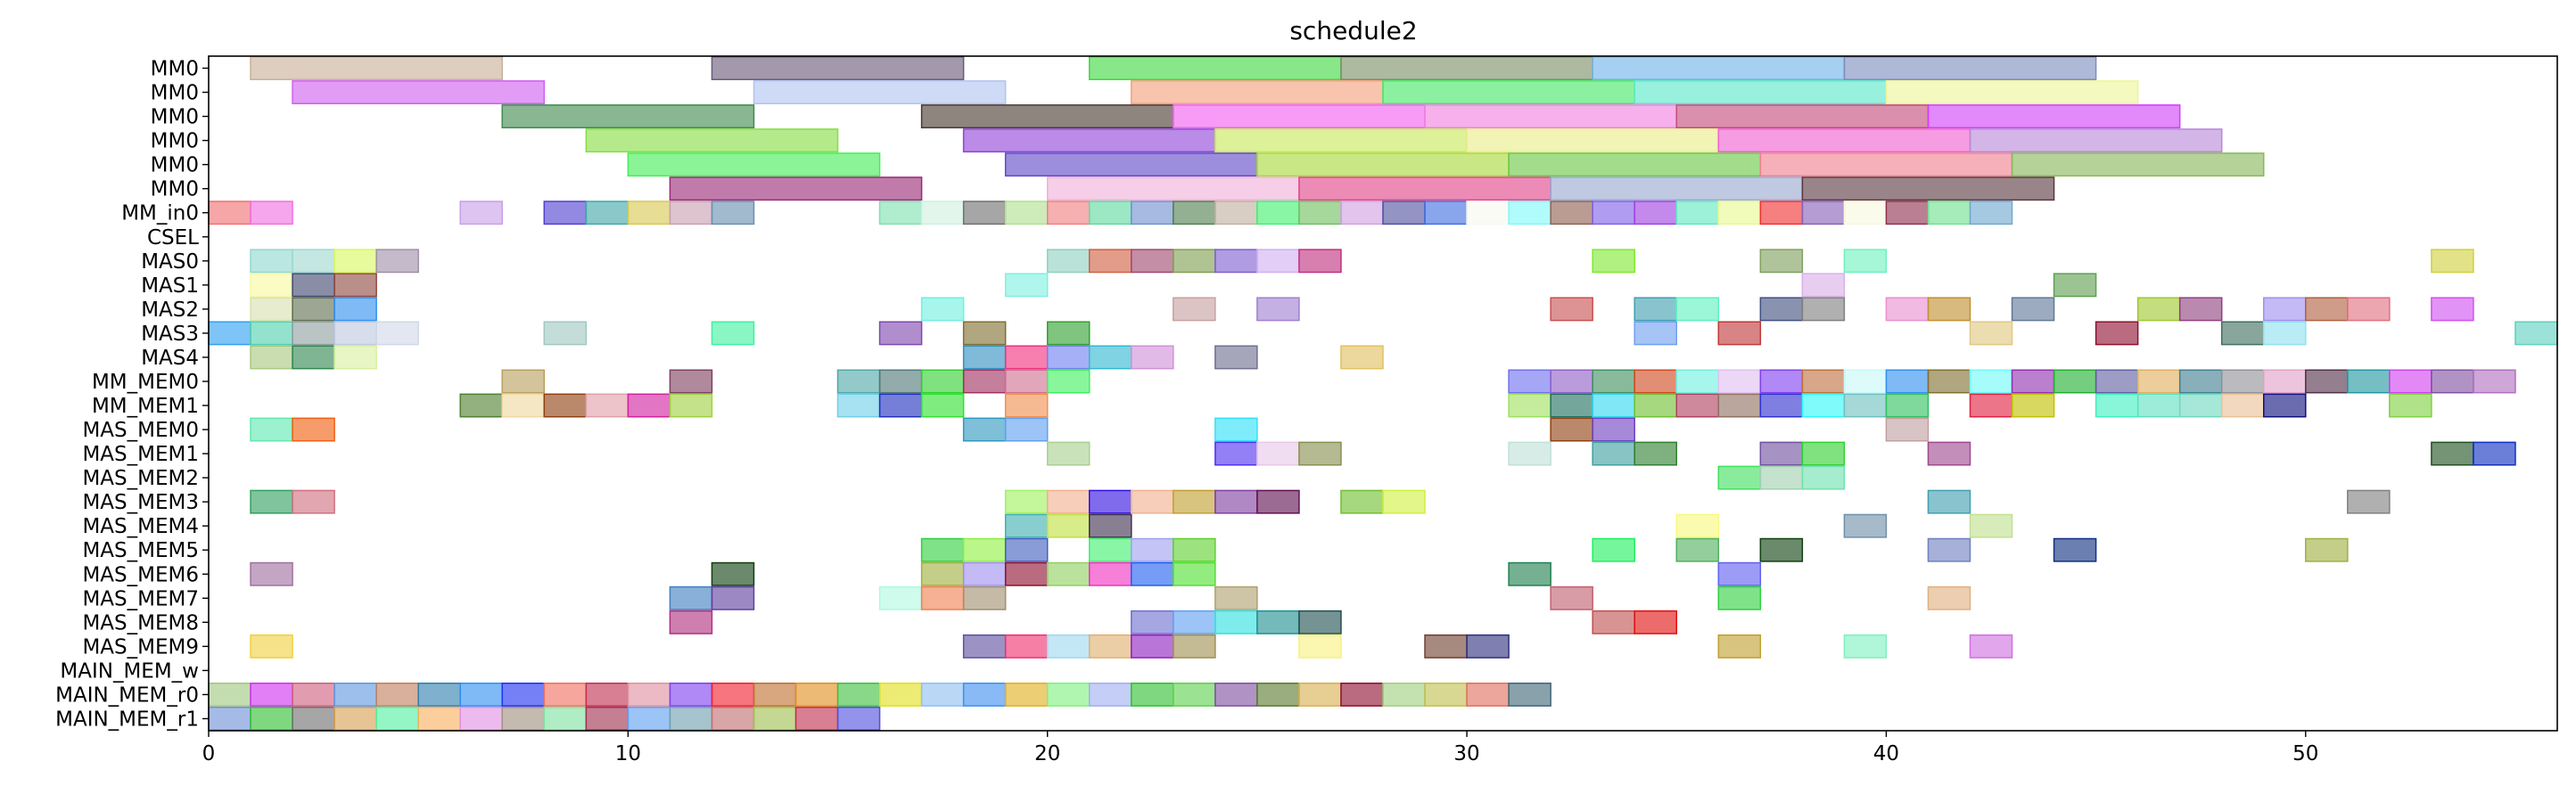 The width and height of the screenshot is (2576, 802). I want to click on row-label: MAS_MEM0, so click(140, 430).